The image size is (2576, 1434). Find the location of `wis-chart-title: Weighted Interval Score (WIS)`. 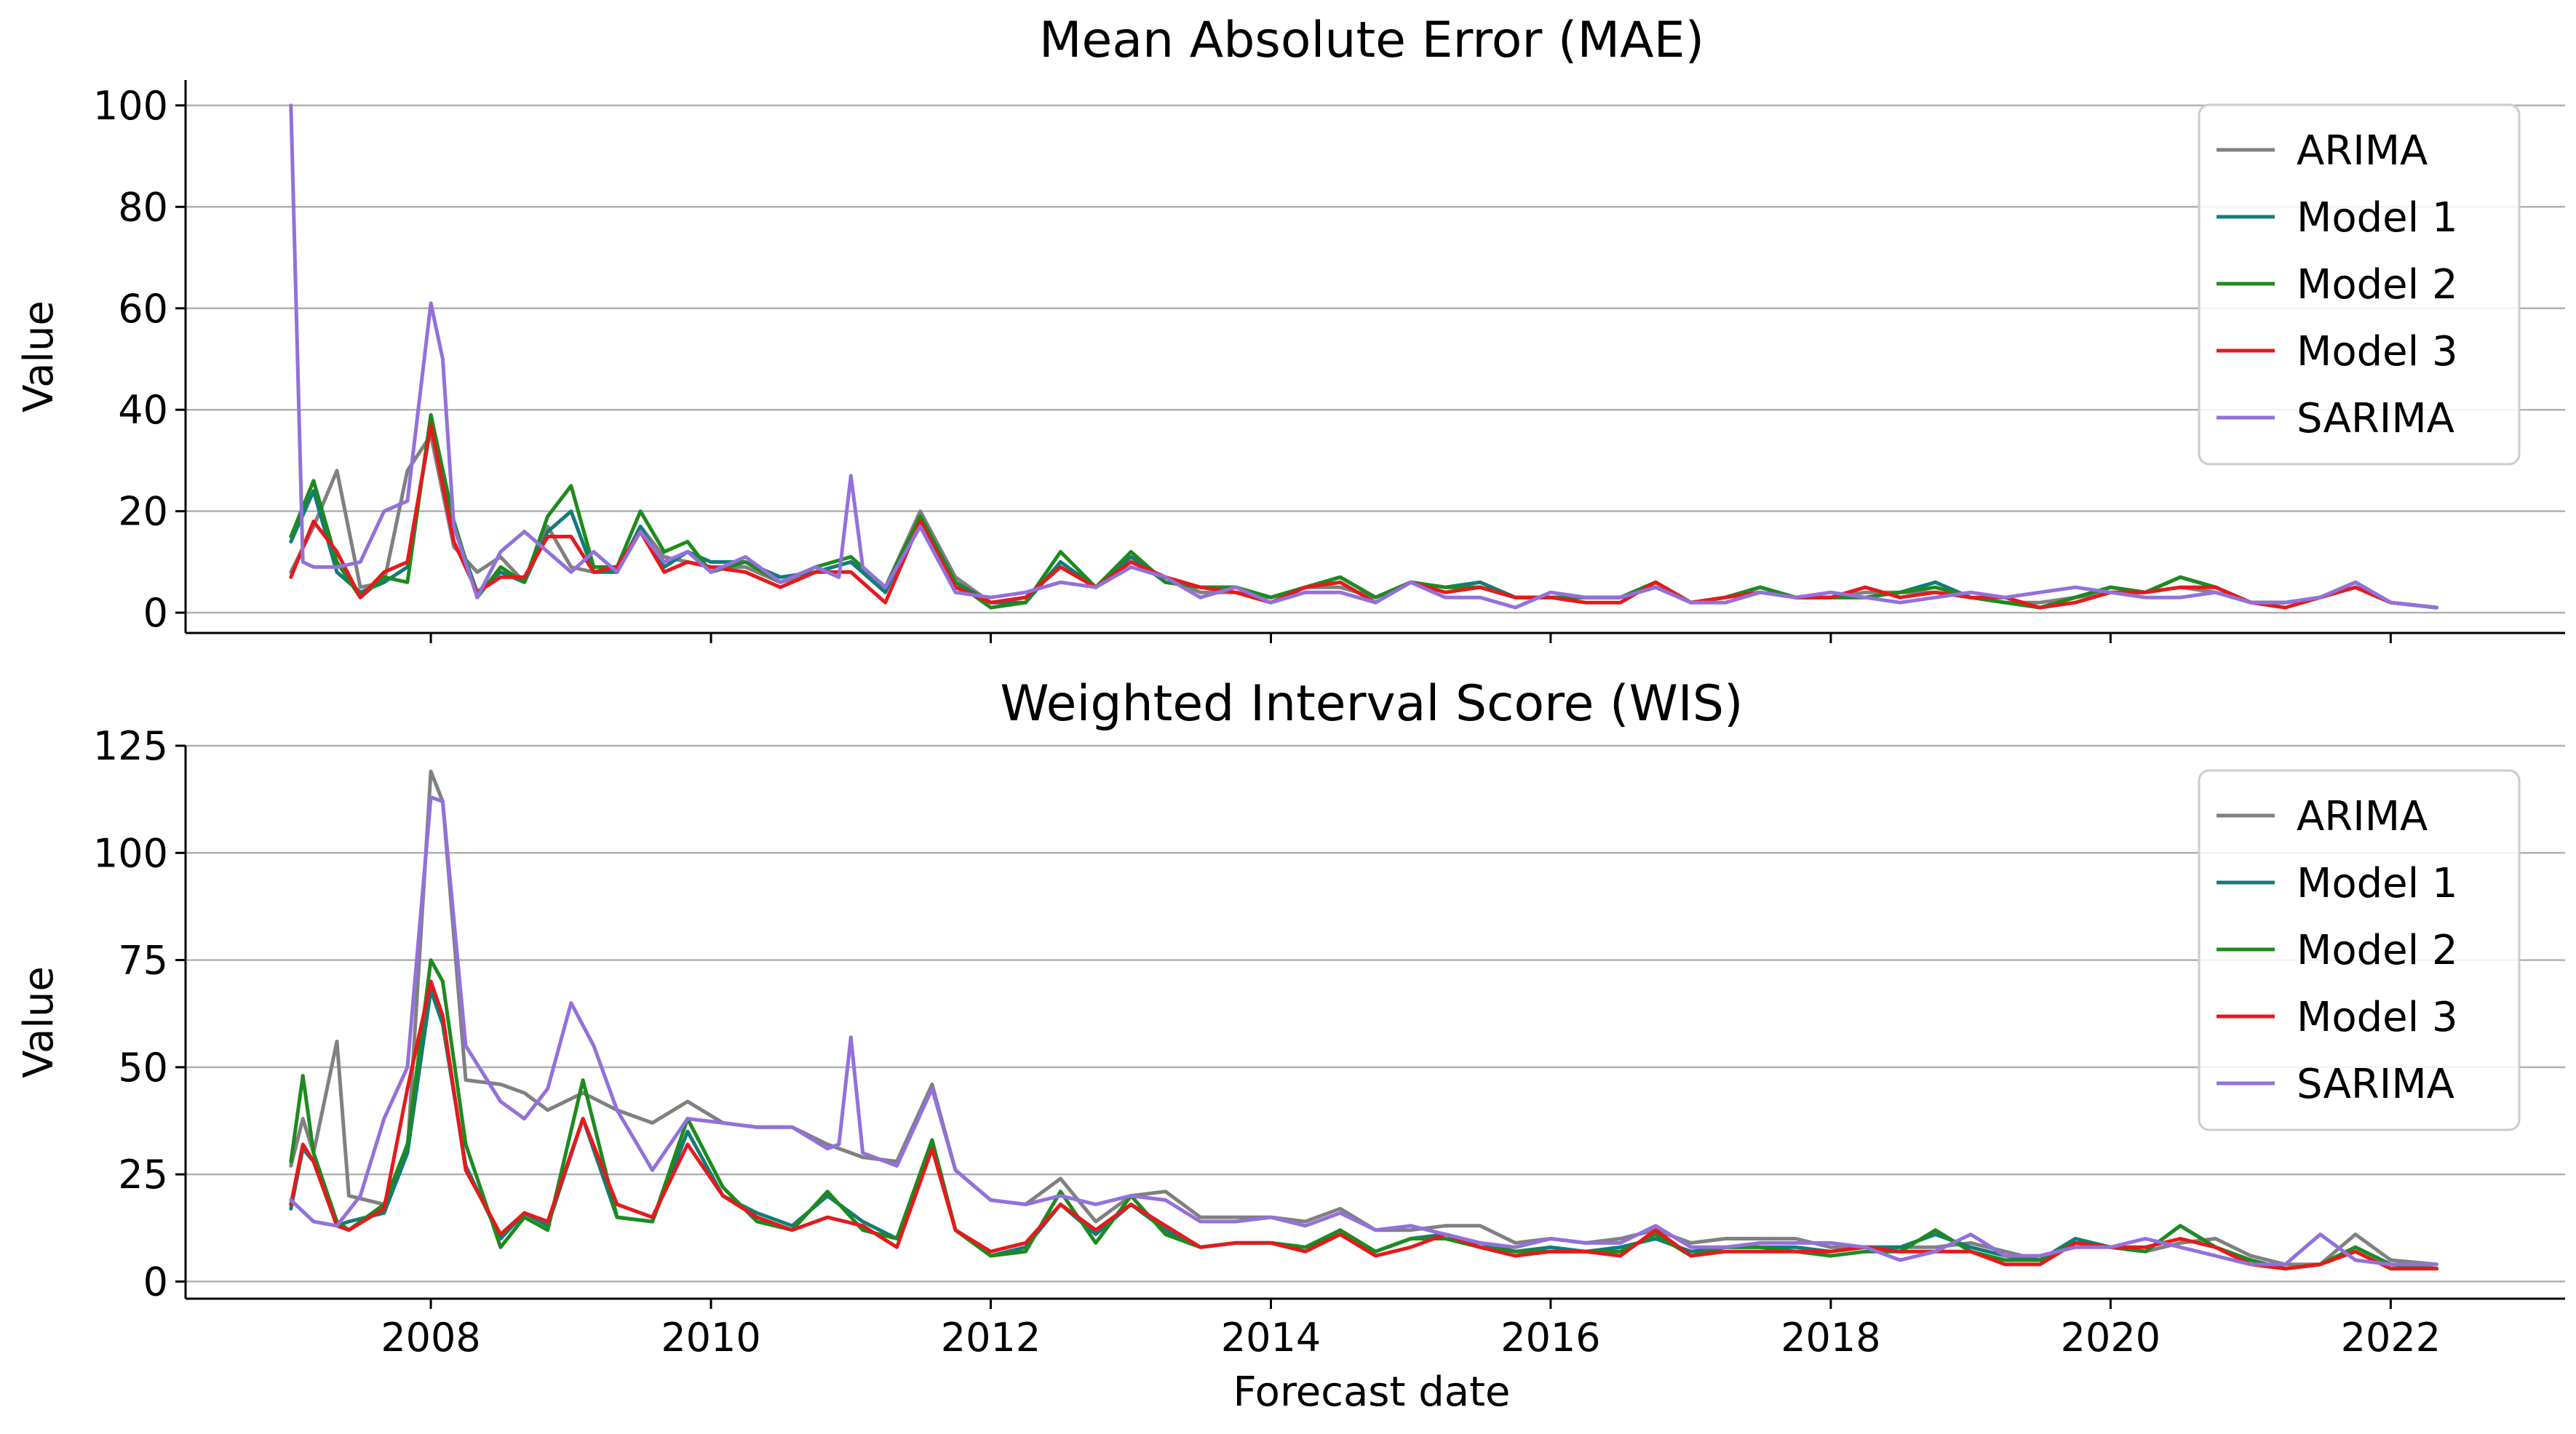

wis-chart-title: Weighted Interval Score (WIS) is located at coordinates (1371, 704).